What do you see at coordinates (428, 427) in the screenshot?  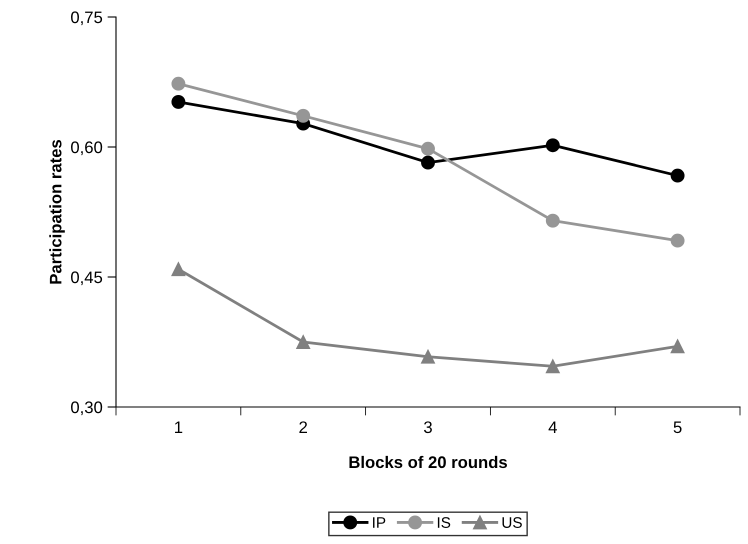 I see `x-tick-label: 3` at bounding box center [428, 427].